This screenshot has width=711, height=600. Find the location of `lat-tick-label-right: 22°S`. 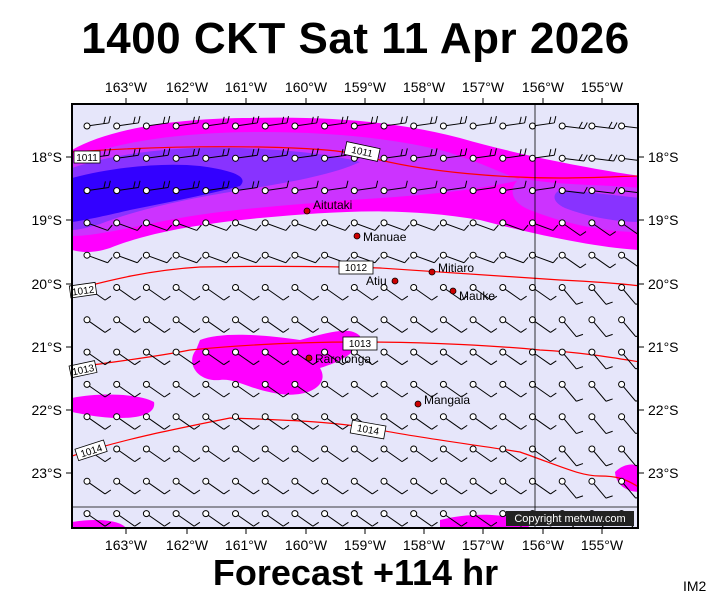

lat-tick-label-right: 22°S is located at coordinates (663, 410).